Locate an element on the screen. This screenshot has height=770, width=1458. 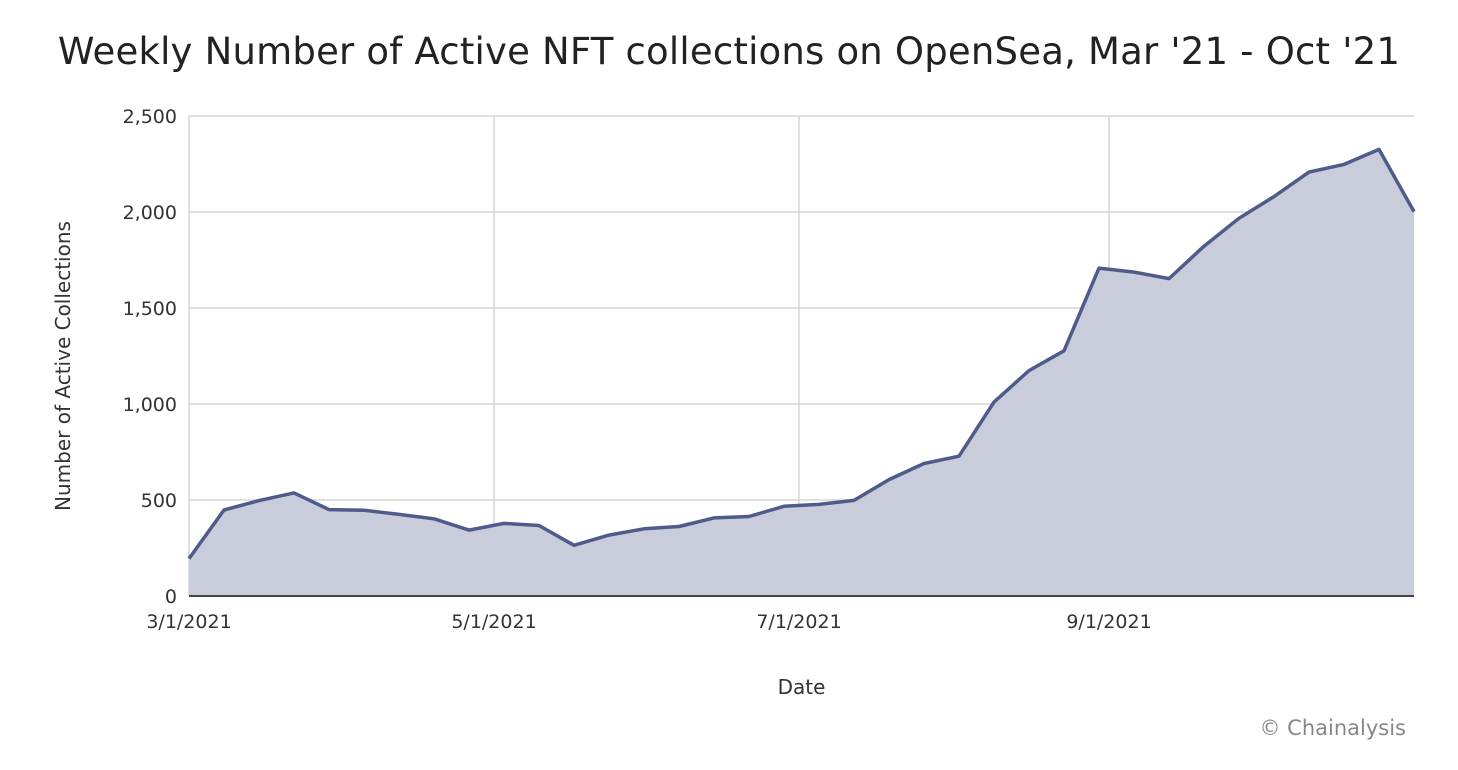
y-tick-label: 1,000 is located at coordinates (150, 405).